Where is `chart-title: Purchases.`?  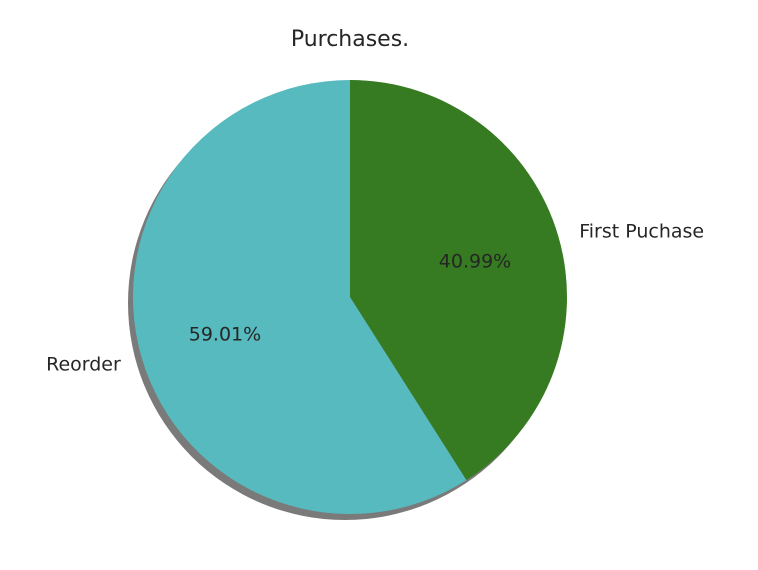
chart-title: Purchases. is located at coordinates (350, 39).